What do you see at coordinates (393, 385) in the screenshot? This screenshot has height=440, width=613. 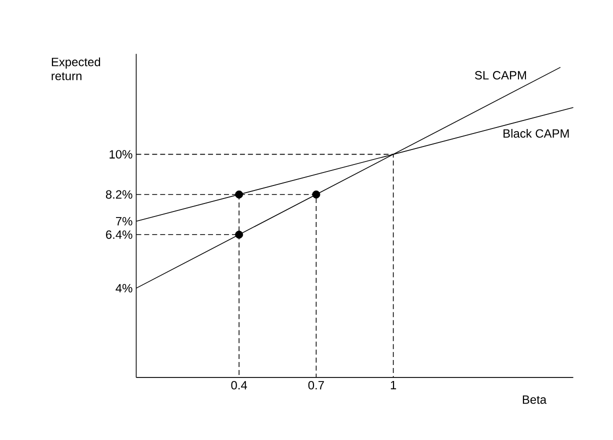 I see `x-tick-label: 1` at bounding box center [393, 385].